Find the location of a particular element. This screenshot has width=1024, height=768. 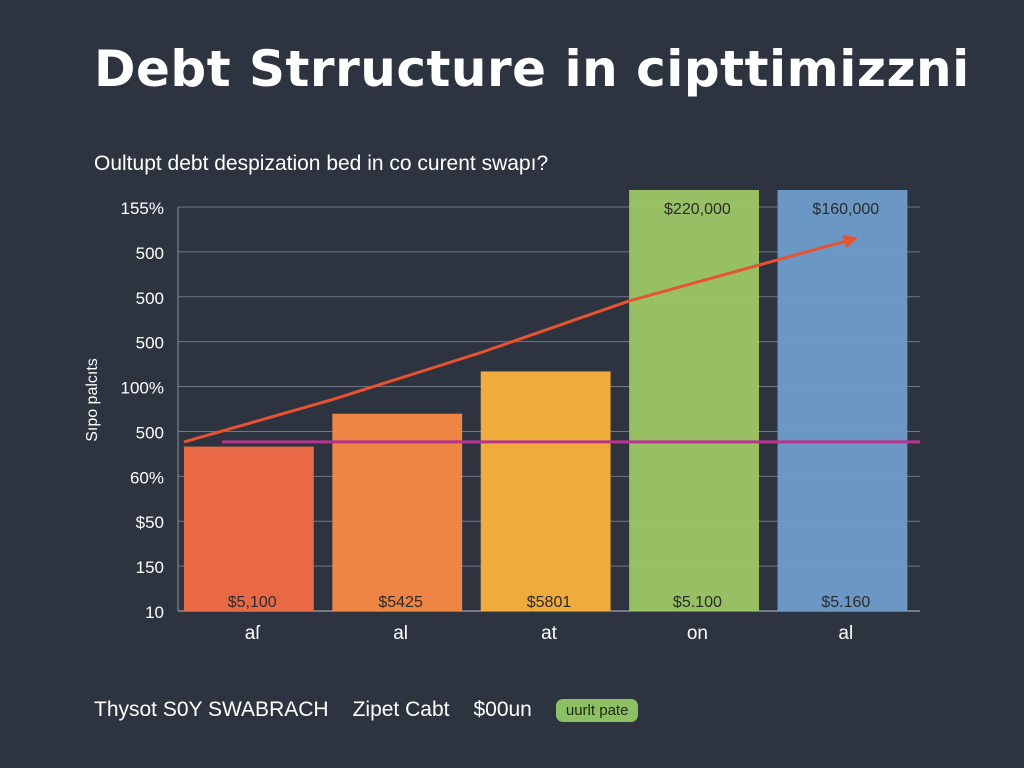

y-tick-label: 150 is located at coordinates (150, 567).